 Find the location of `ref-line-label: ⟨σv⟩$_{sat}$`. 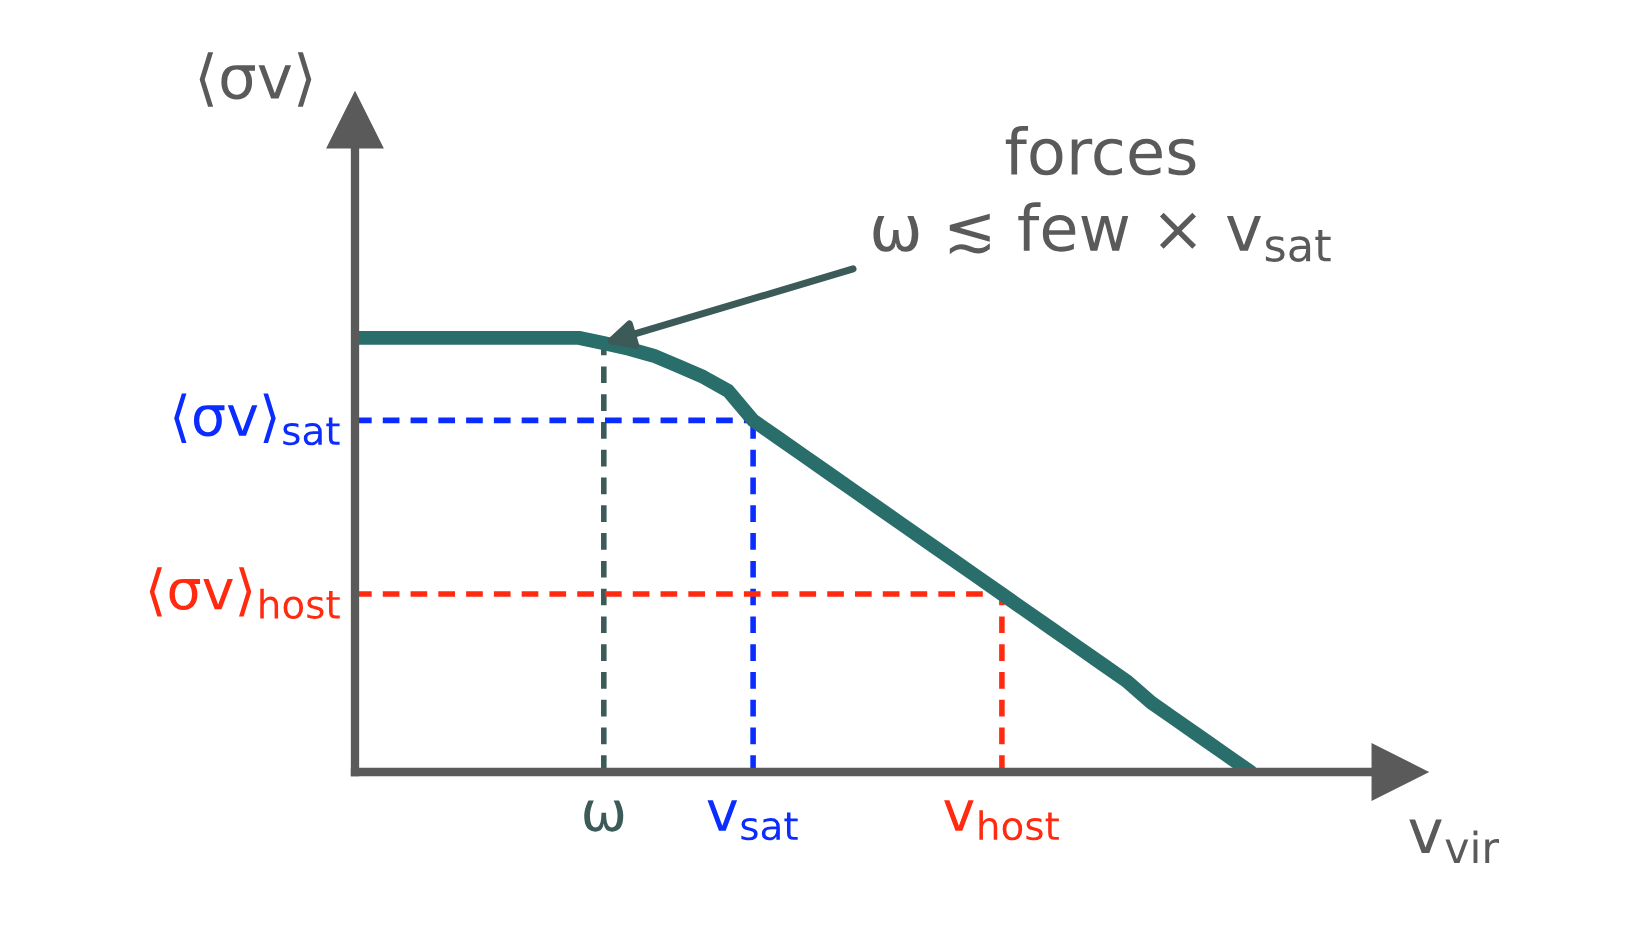

ref-line-label: ⟨σv⟩$_{sat}$ is located at coordinates (257, 419).